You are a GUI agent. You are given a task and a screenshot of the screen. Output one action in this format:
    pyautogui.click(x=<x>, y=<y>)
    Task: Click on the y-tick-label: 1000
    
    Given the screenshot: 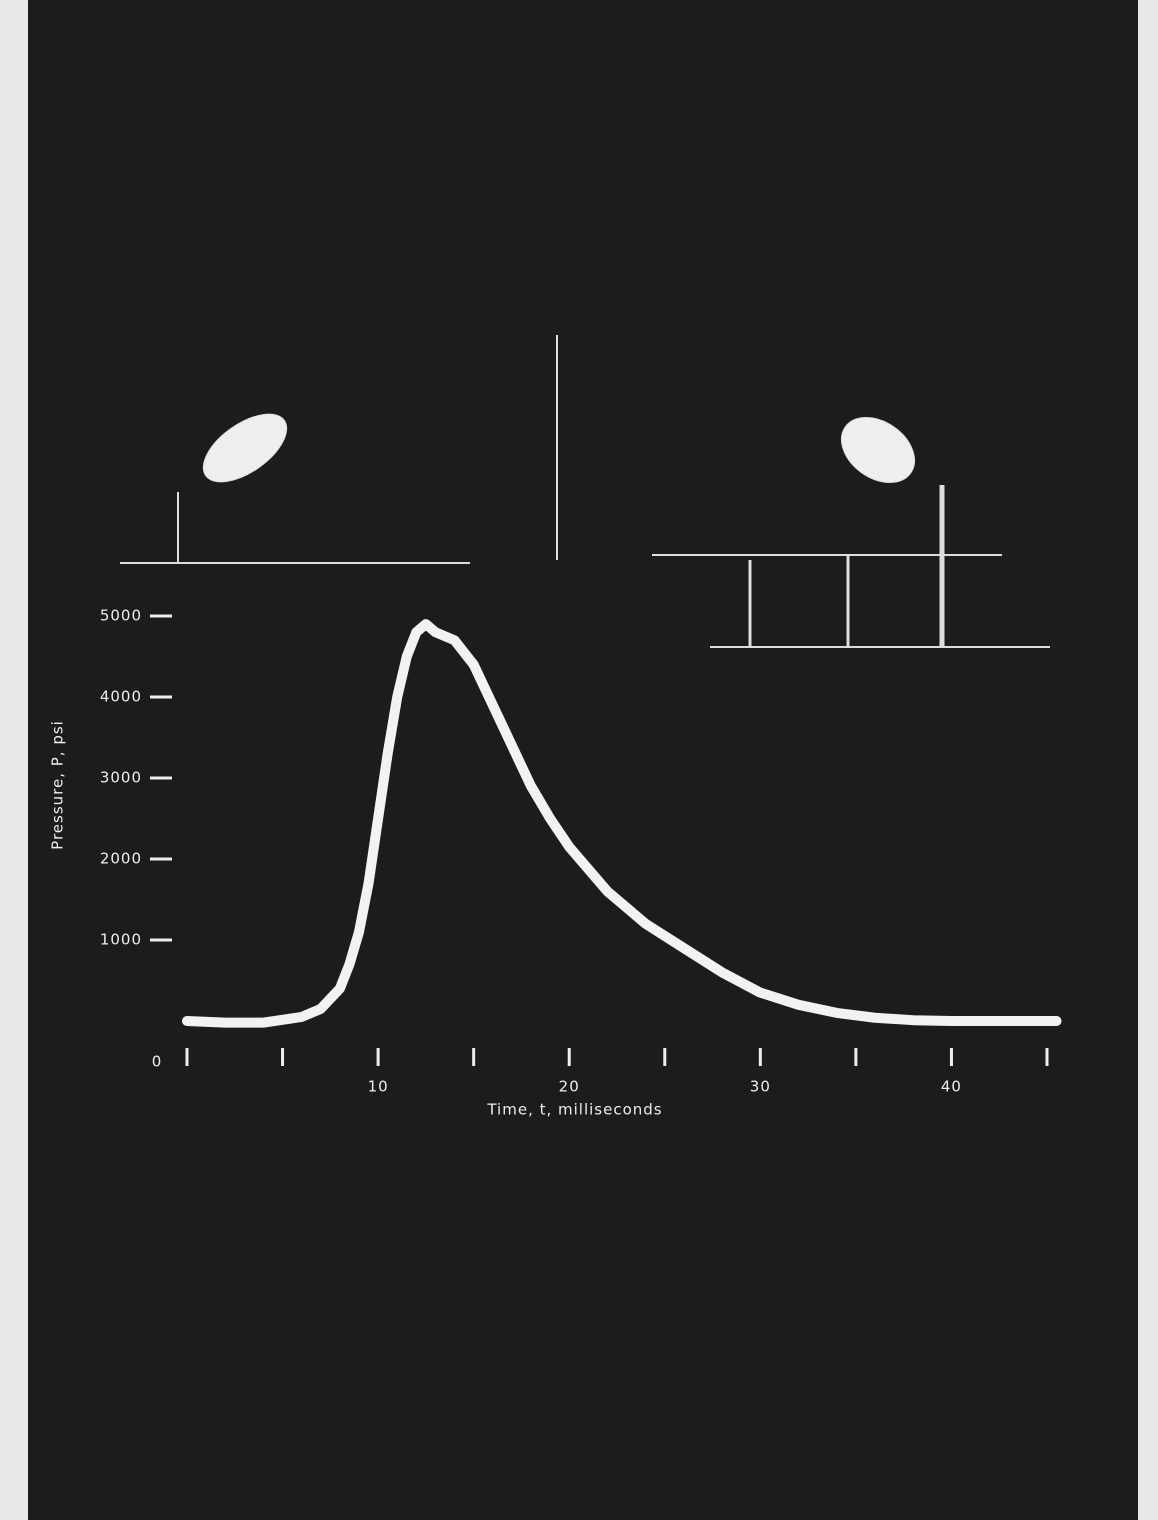 What is the action you would take?
    pyautogui.click(x=121, y=940)
    